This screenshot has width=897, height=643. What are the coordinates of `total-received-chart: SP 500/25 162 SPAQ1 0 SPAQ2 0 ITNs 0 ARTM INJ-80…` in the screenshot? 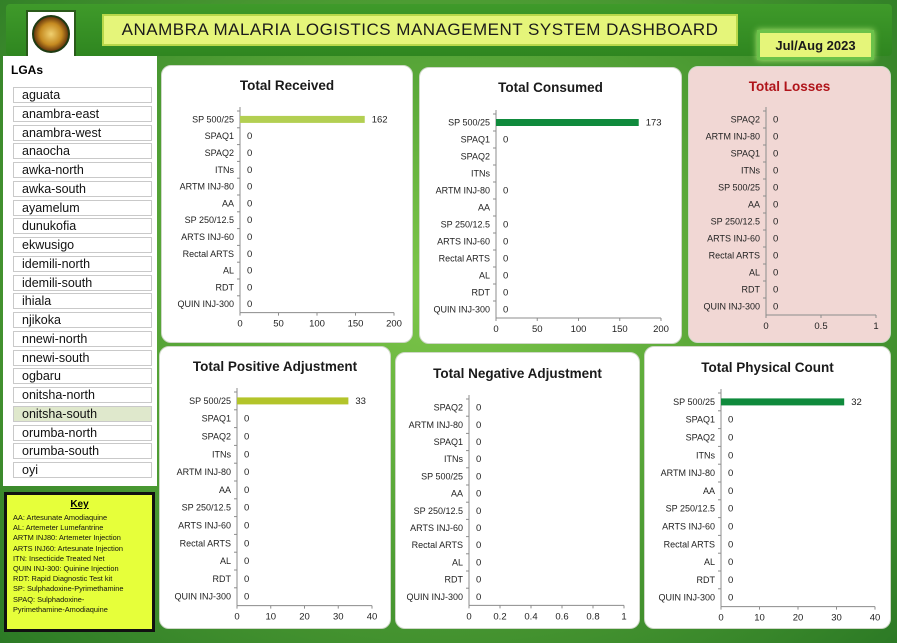 It's located at (289, 218).